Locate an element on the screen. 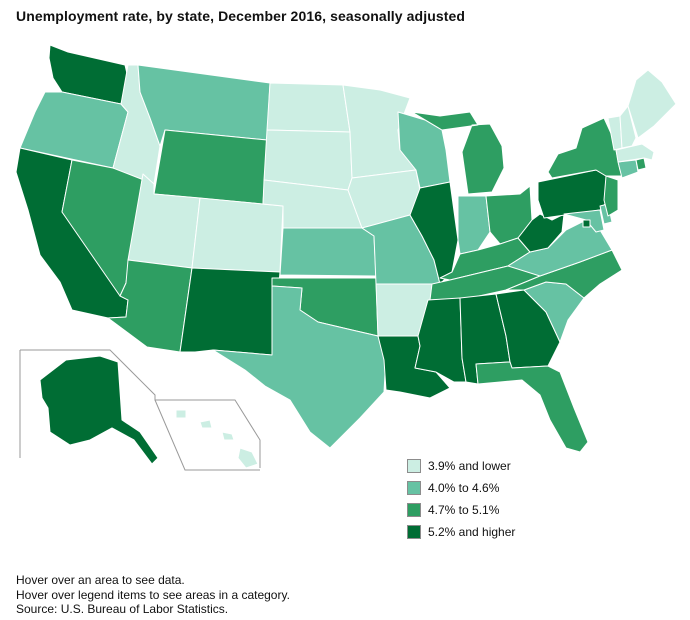 The height and width of the screenshot is (620, 690). state-michigan is located at coordinates (458, 153).